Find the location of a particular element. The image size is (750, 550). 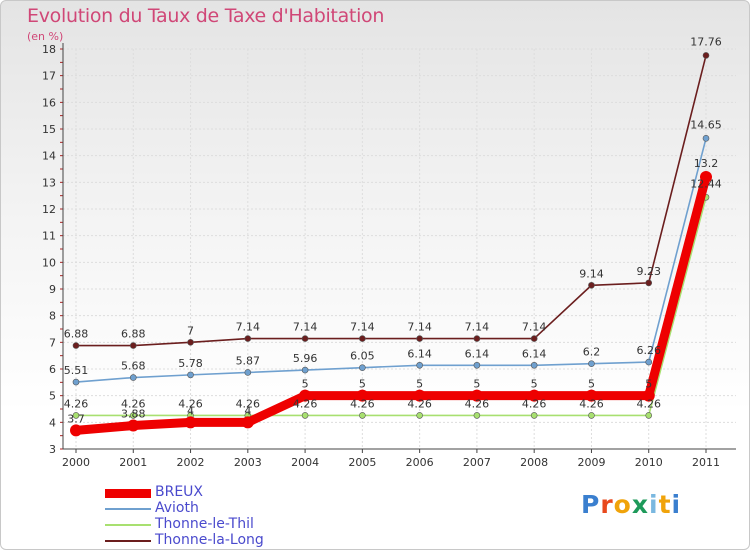

y-tick-label: 11 is located at coordinates (49, 236).